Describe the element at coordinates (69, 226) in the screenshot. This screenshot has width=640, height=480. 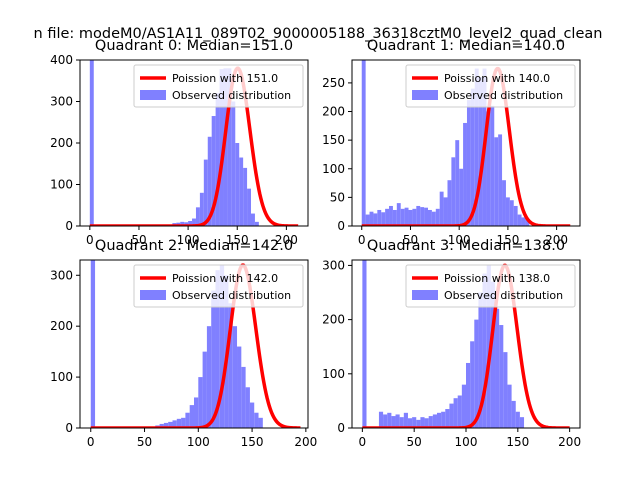
I see `quadrant-0-y-tick-label: 0` at that location.